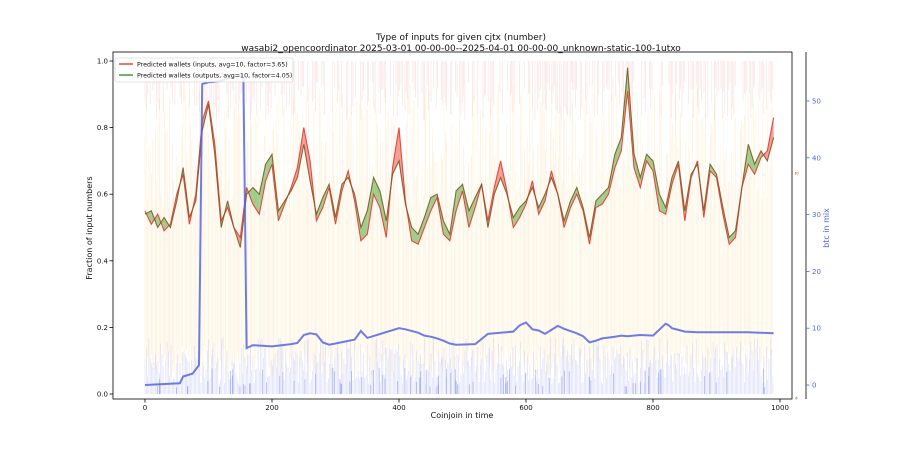  I want to click on y2-tick-label: 0, so click(814, 386).